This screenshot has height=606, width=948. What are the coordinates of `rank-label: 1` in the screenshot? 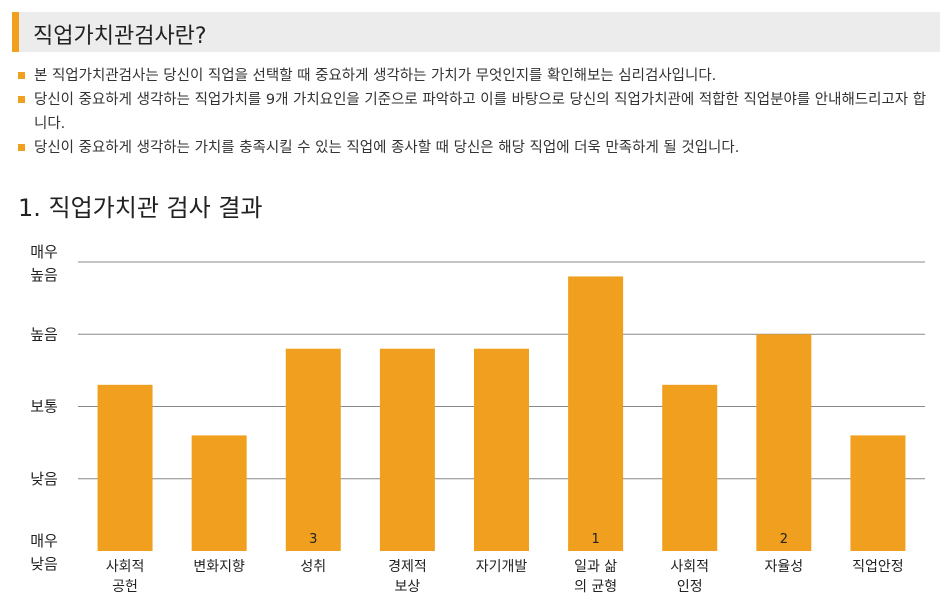 It's located at (595, 539).